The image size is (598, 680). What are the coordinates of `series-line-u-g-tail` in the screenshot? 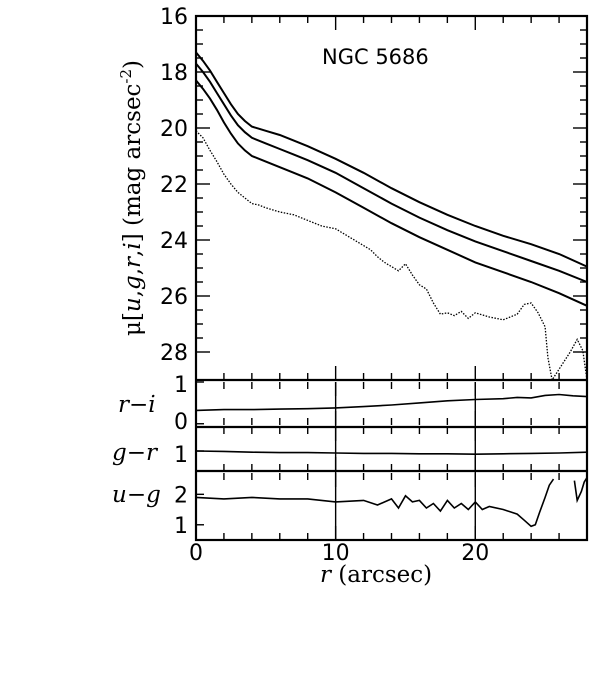 It's located at (580, 490).